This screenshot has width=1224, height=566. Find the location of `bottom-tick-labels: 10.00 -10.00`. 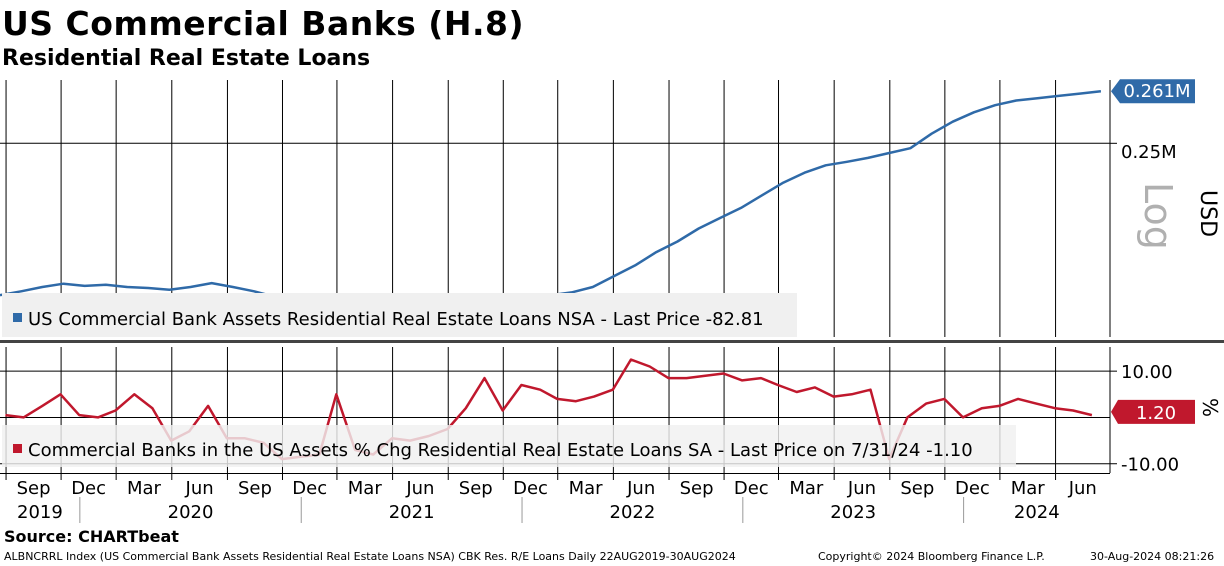

bottom-tick-labels: 10.00 -10.00 is located at coordinates (1144, 419).